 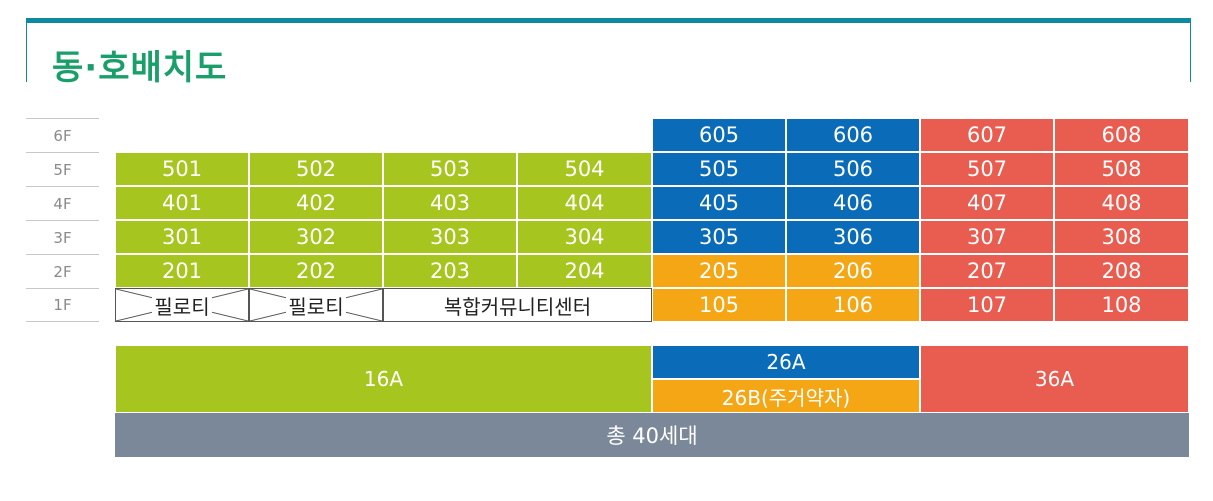 What do you see at coordinates (719, 169) in the screenshot?
I see `unit-505: 505` at bounding box center [719, 169].